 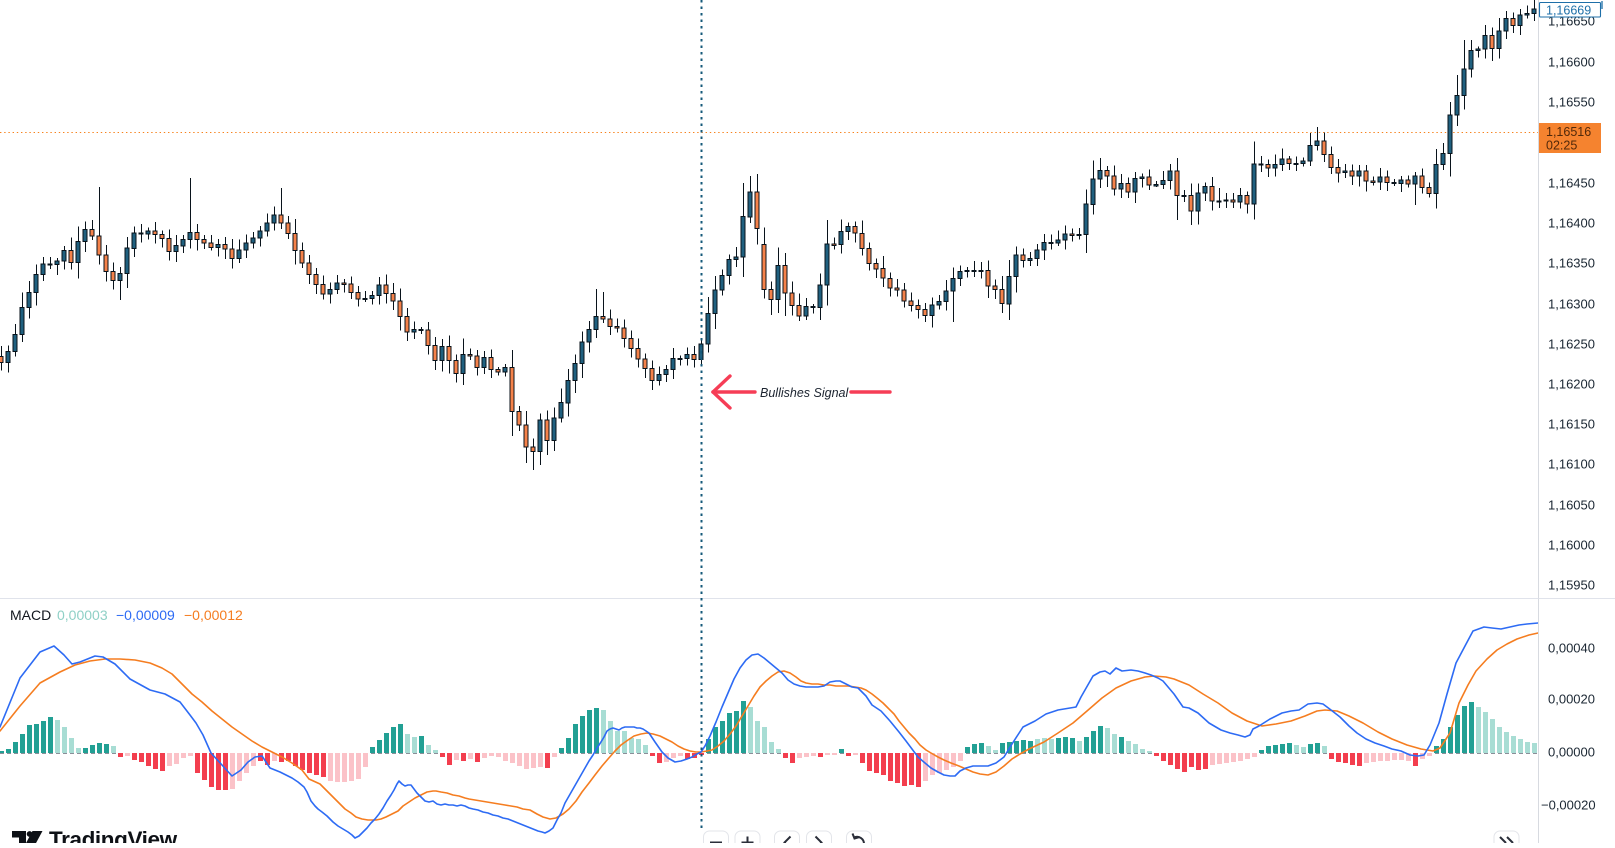 I want to click on svg-text: −0,00012, so click(x=213, y=615).